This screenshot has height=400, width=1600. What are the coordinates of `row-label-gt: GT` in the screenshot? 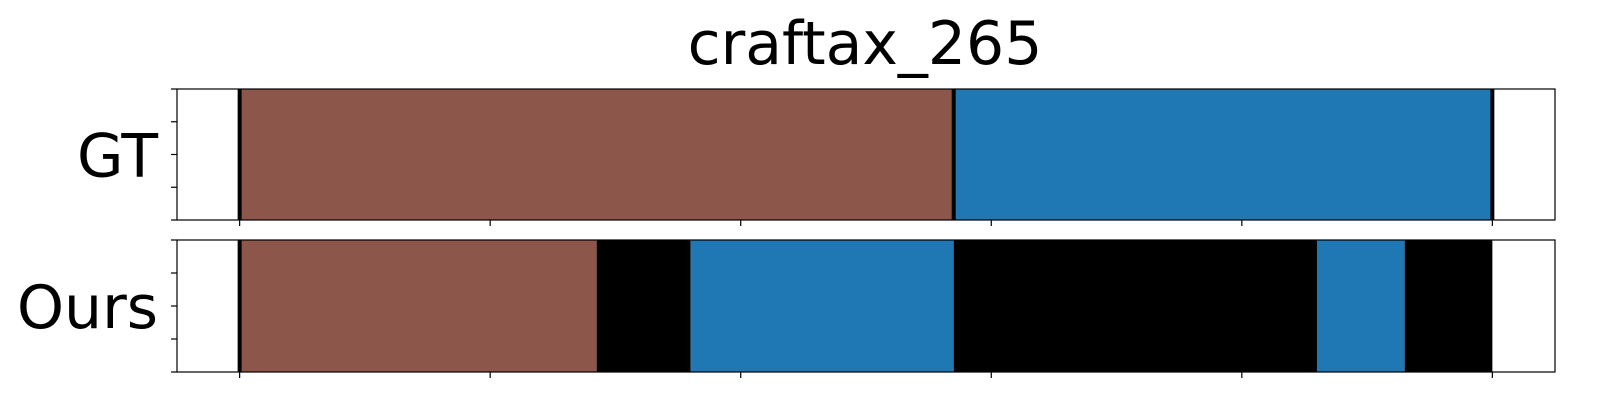 It's located at (117, 157).